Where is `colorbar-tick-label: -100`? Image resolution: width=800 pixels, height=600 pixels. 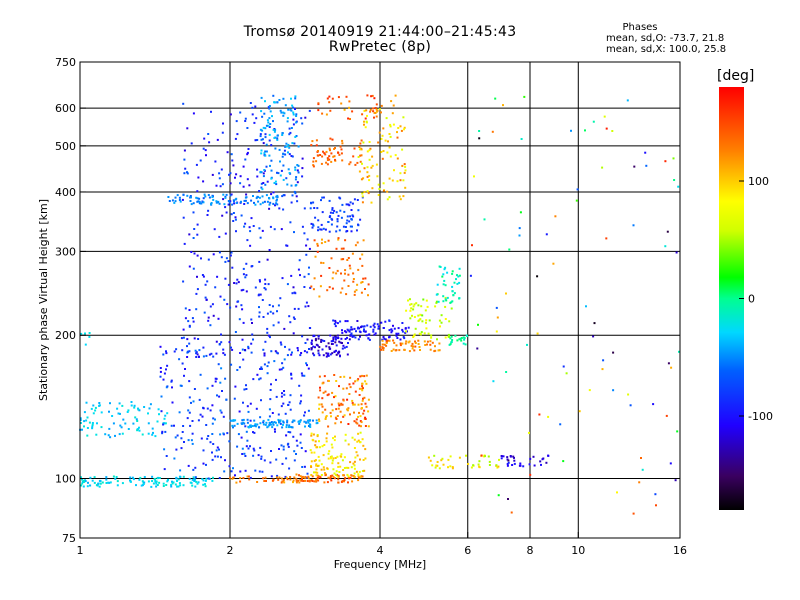
colorbar-tick-label: -100 is located at coordinates (760, 416).